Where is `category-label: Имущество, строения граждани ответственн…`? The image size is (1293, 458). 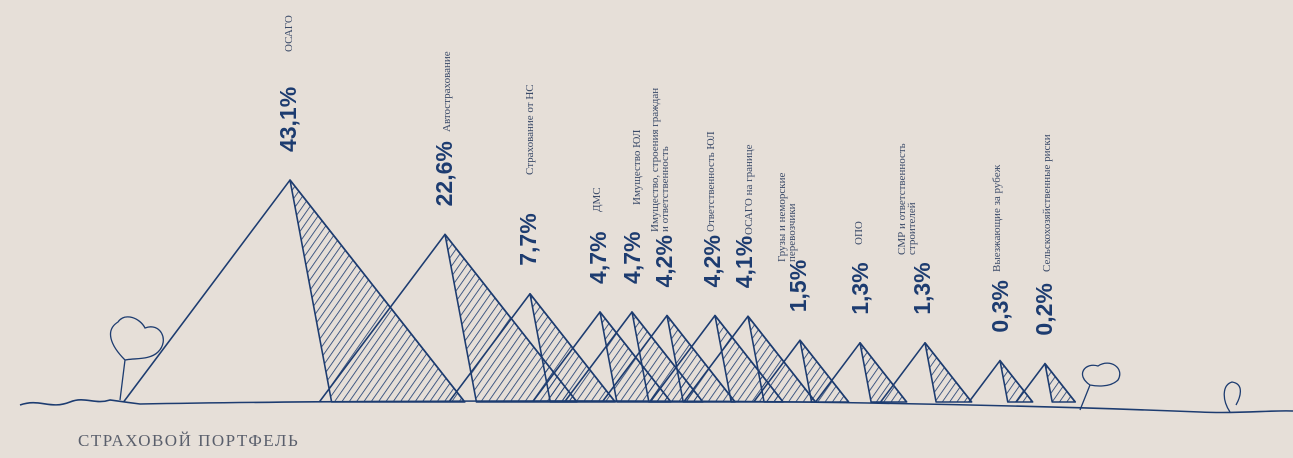
category-label: Имущество, строения граждани ответственн… is located at coordinates (660, 160).